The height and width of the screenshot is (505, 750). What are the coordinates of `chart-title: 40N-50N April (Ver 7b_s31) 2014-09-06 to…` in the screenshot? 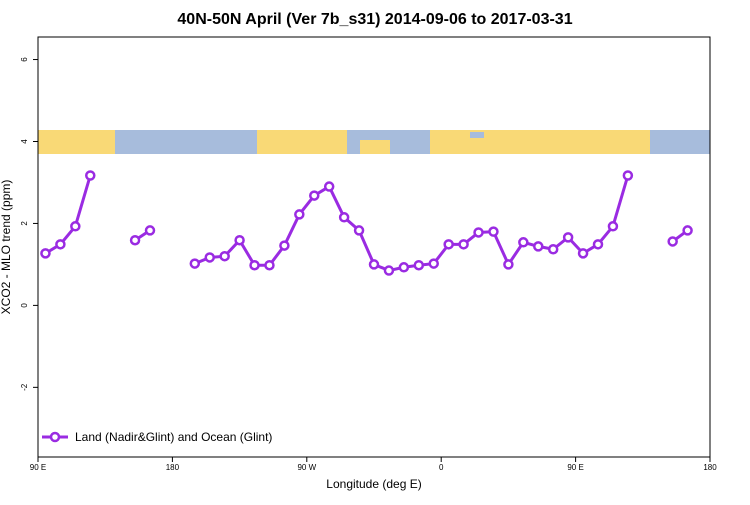 It's located at (374, 19).